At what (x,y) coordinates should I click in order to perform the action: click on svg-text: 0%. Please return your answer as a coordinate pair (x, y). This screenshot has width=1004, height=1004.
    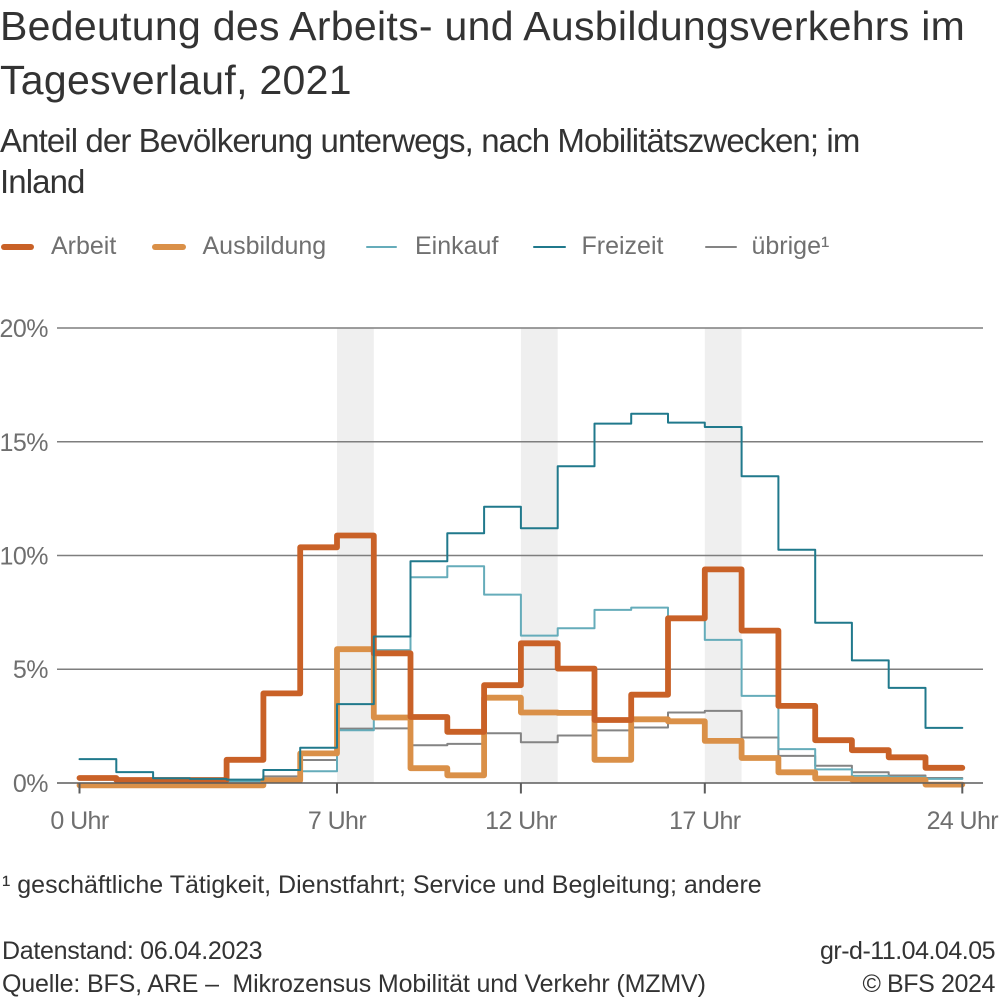
    Looking at the image, I should click on (30, 784).